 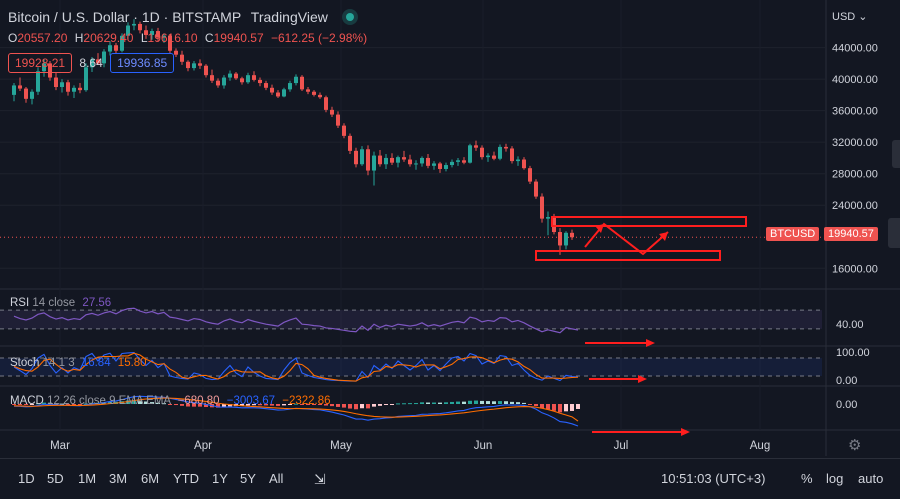 What do you see at coordinates (87, 478) in the screenshot?
I see `tf-1m: 1M` at bounding box center [87, 478].